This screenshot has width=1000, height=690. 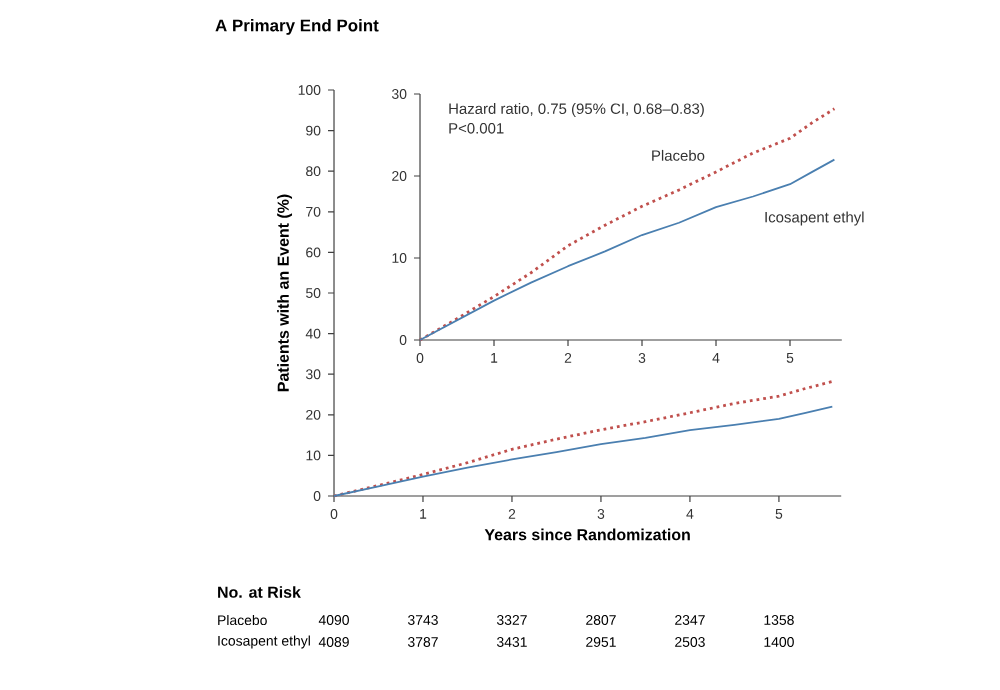 I want to click on chart-title: A Primary End Point, so click(x=297, y=27).